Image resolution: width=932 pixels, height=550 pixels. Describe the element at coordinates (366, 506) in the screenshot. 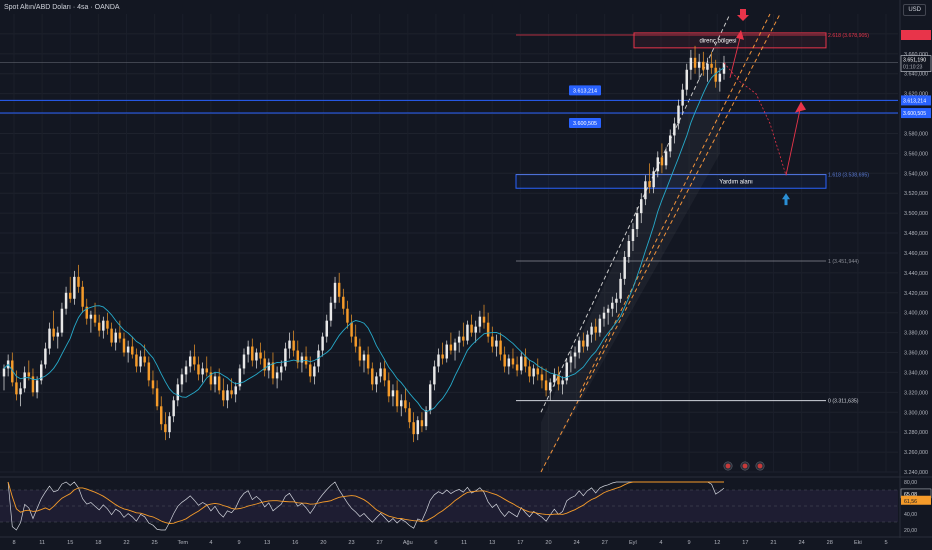

I see `rsi-line` at that location.